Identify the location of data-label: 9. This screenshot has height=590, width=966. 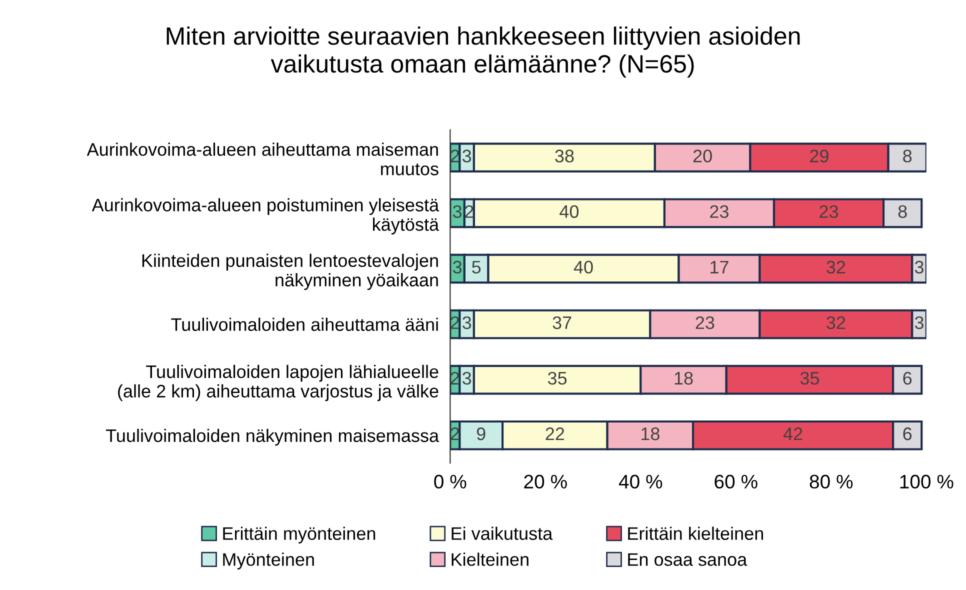
(481, 433).